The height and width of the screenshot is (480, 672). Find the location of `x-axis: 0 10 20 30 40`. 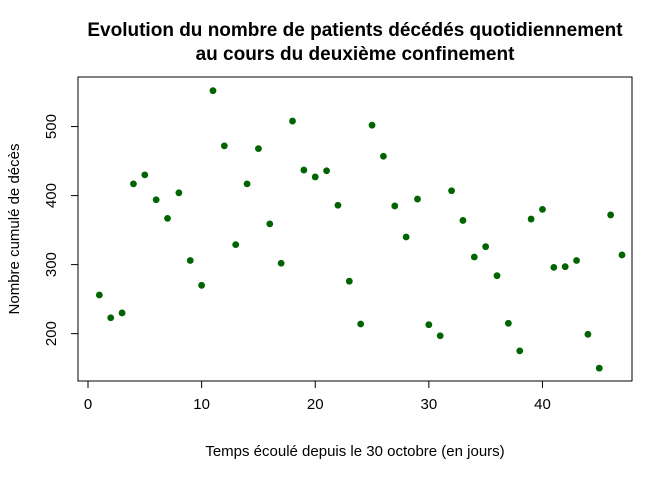

x-axis: 0 10 20 30 40 is located at coordinates (317, 396).